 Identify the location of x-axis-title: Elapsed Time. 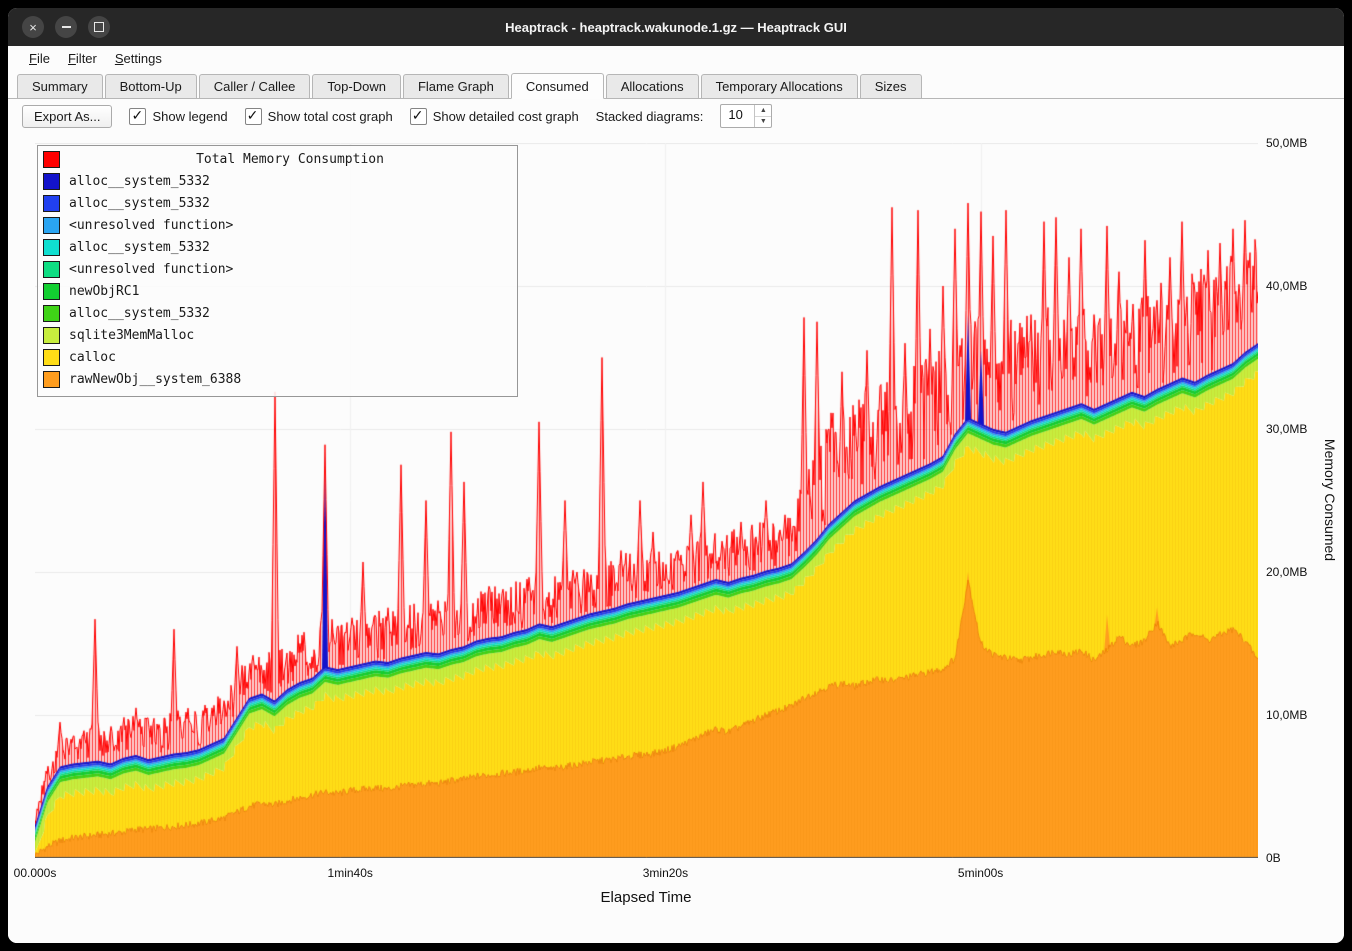
(646, 897).